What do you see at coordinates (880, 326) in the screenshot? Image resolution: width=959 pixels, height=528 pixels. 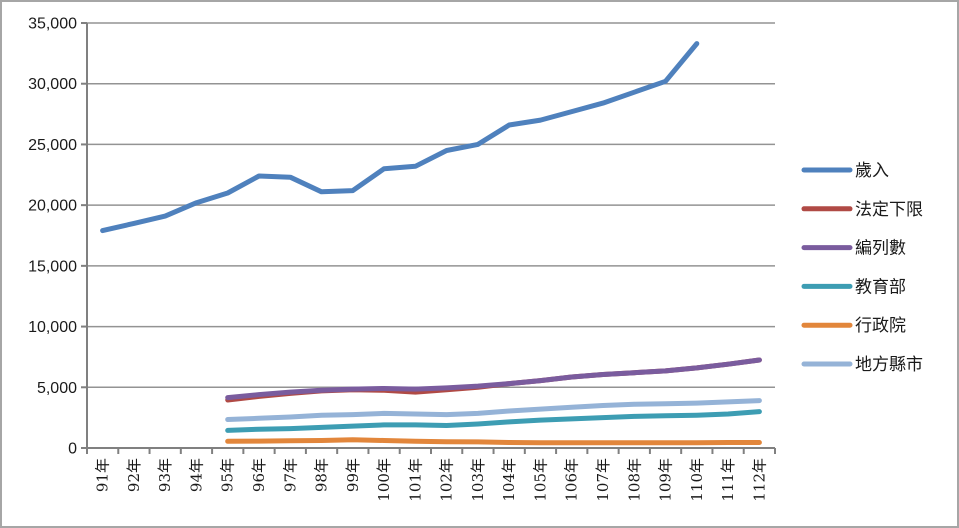 I see `legend-label-行政院: 行政院` at bounding box center [880, 326].